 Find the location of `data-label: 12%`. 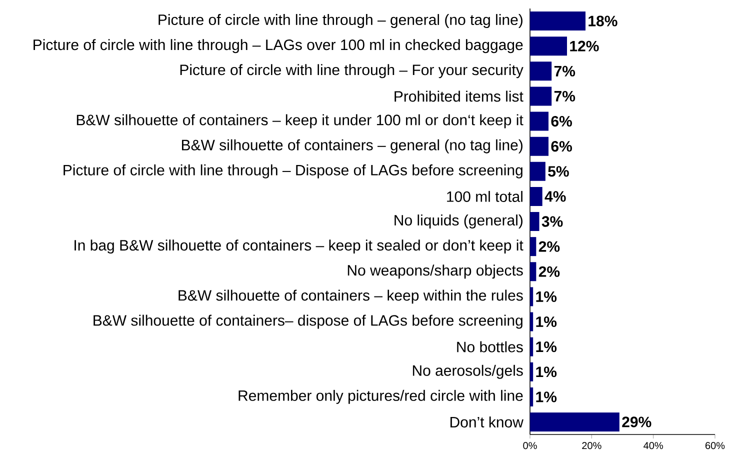

data-label: 12% is located at coordinates (584, 46).